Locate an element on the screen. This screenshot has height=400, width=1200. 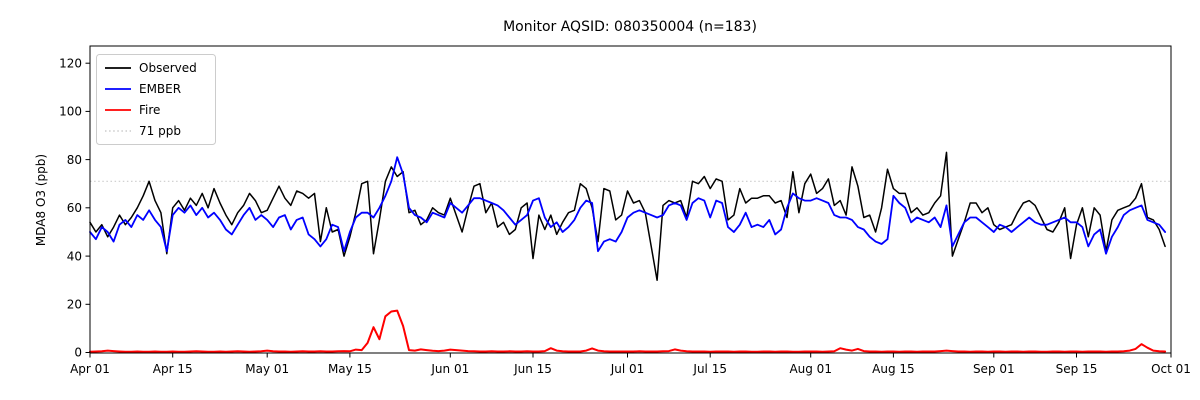
x-tick-label: Jul 15 is located at coordinates (709, 369).